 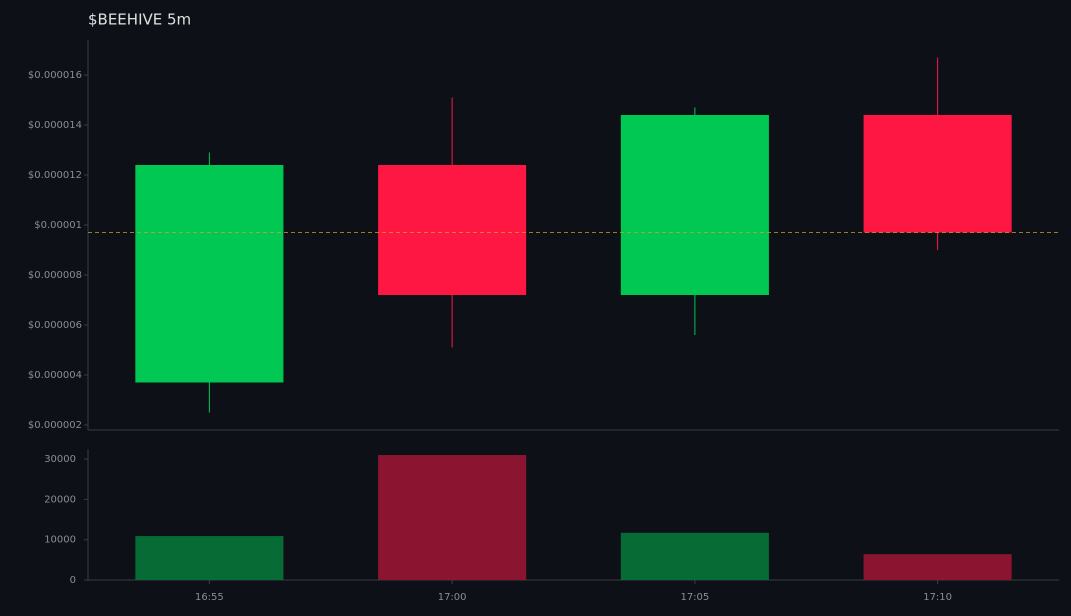 I want to click on y-tick-label: $0.000002, so click(x=55, y=425).